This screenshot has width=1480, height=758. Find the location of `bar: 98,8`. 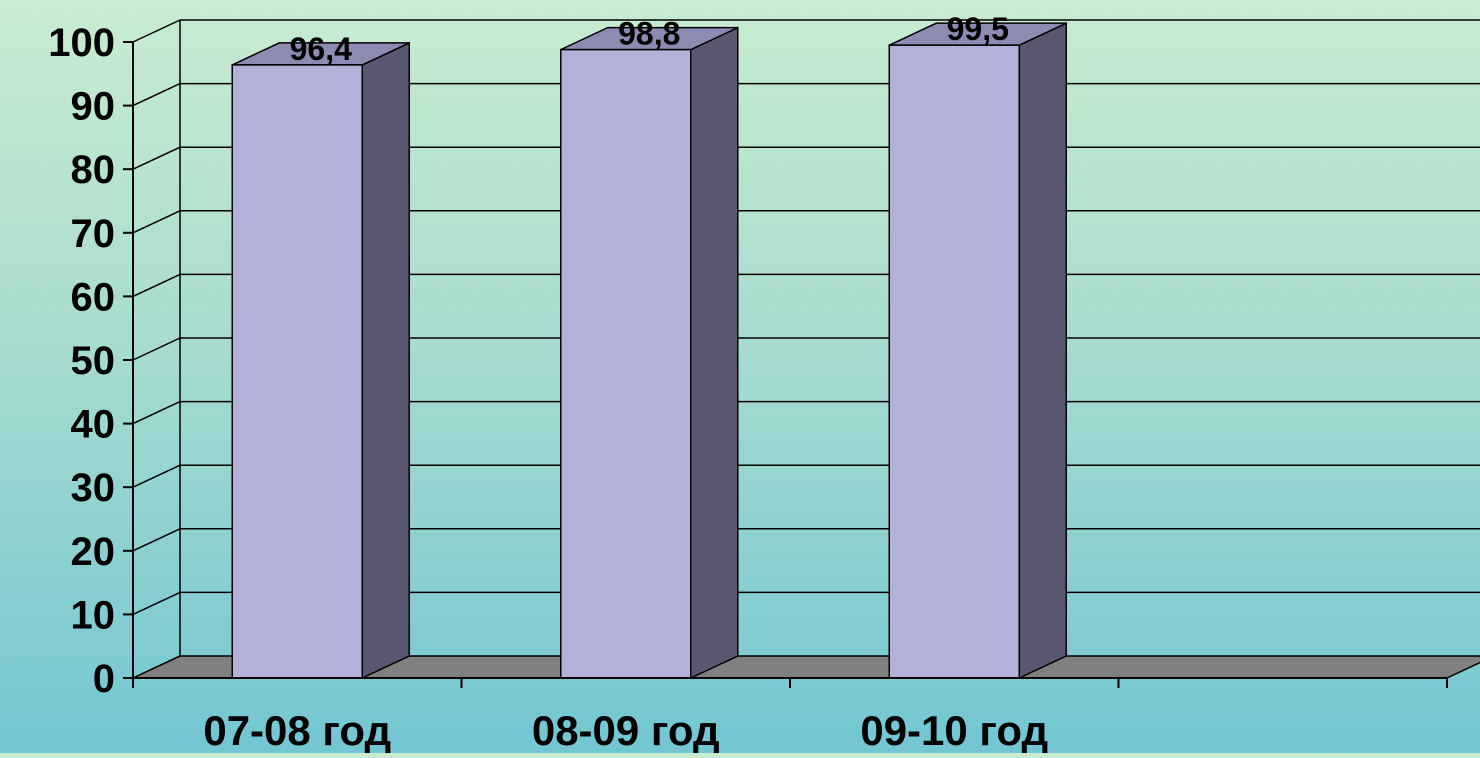

bar: 98,8 is located at coordinates (649, 348).